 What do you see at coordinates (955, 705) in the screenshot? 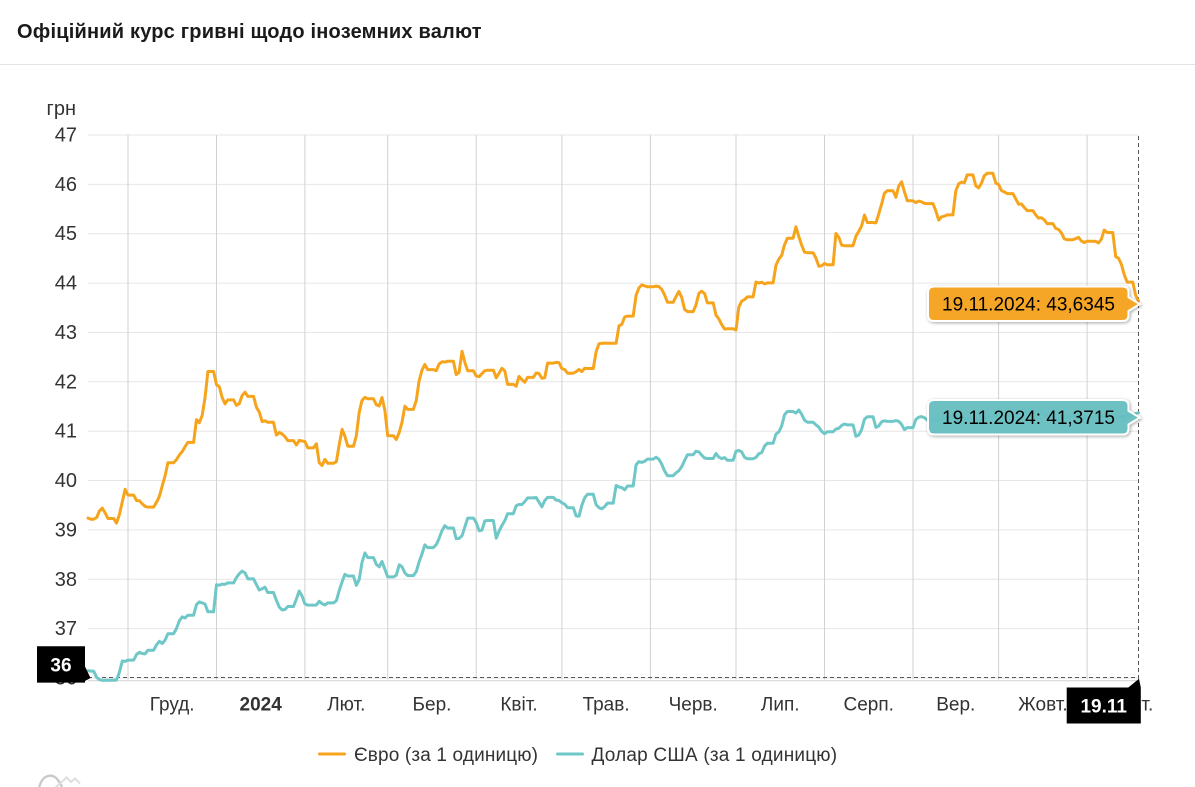
I see `svg-text: Вер.` at bounding box center [955, 705].